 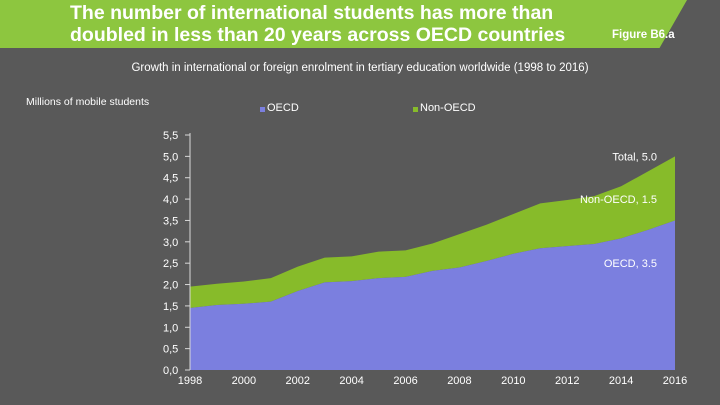 I want to click on y-axis-label: Millions of mobile students, so click(x=88, y=102).